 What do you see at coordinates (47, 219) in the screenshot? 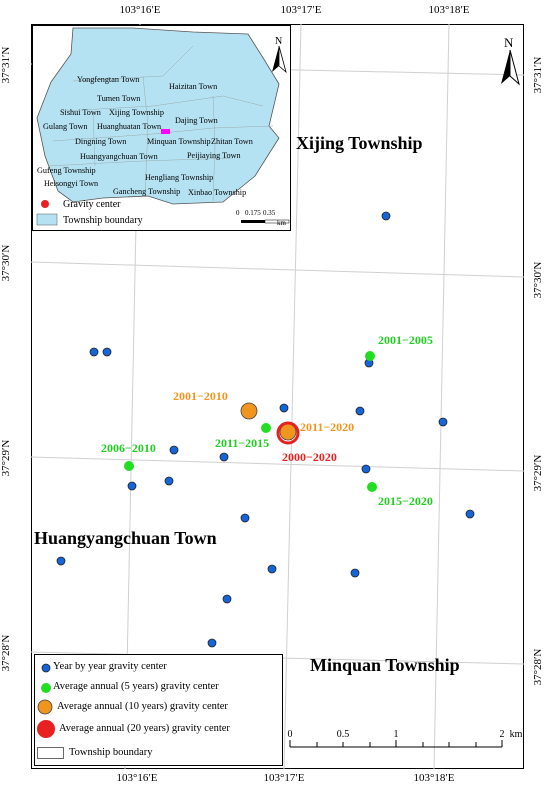
I see `inset-legend-boundary-symbol` at bounding box center [47, 219].